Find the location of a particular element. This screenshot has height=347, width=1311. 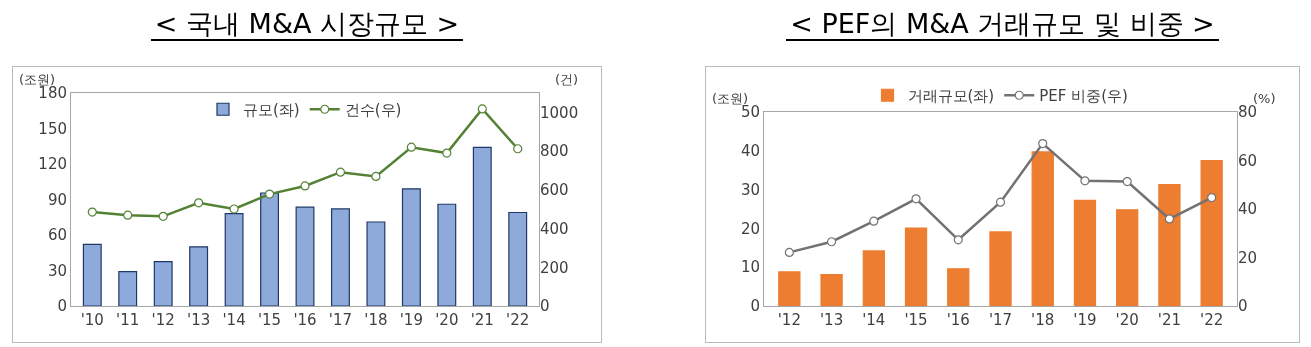

x-tick-label: '11 is located at coordinates (128, 320).